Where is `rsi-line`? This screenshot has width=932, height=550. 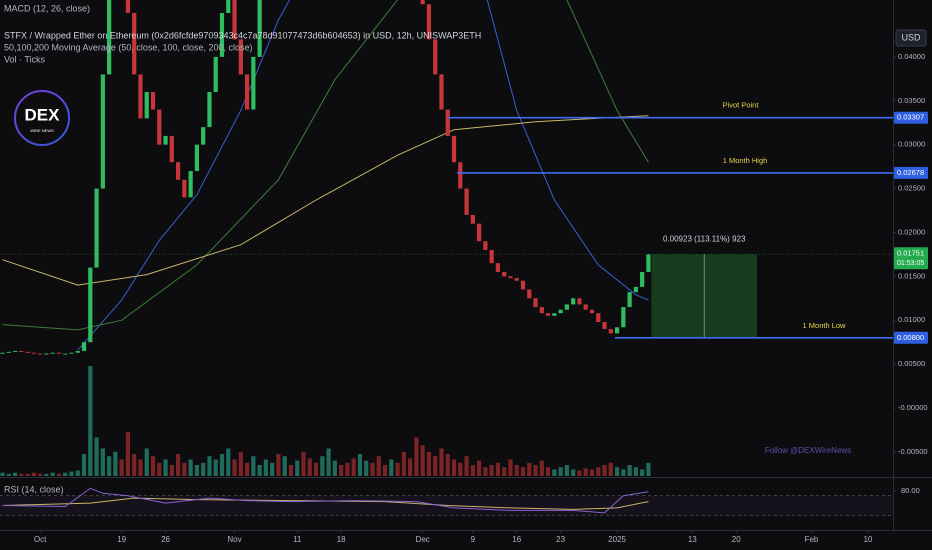 rsi-line is located at coordinates (325, 500).